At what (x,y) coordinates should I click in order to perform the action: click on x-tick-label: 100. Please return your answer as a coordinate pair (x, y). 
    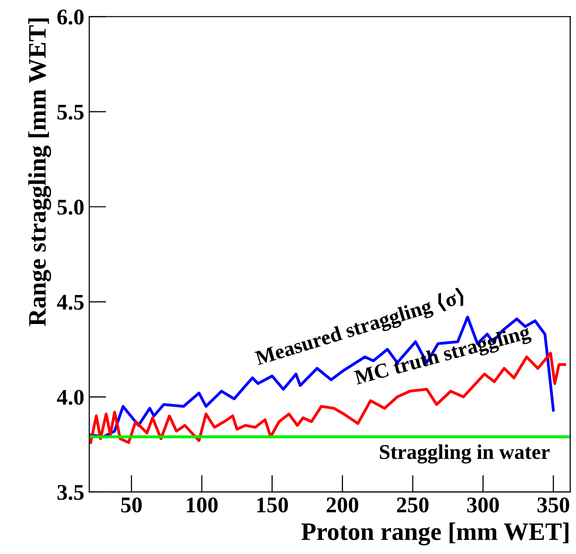
    Looking at the image, I should click on (202, 504).